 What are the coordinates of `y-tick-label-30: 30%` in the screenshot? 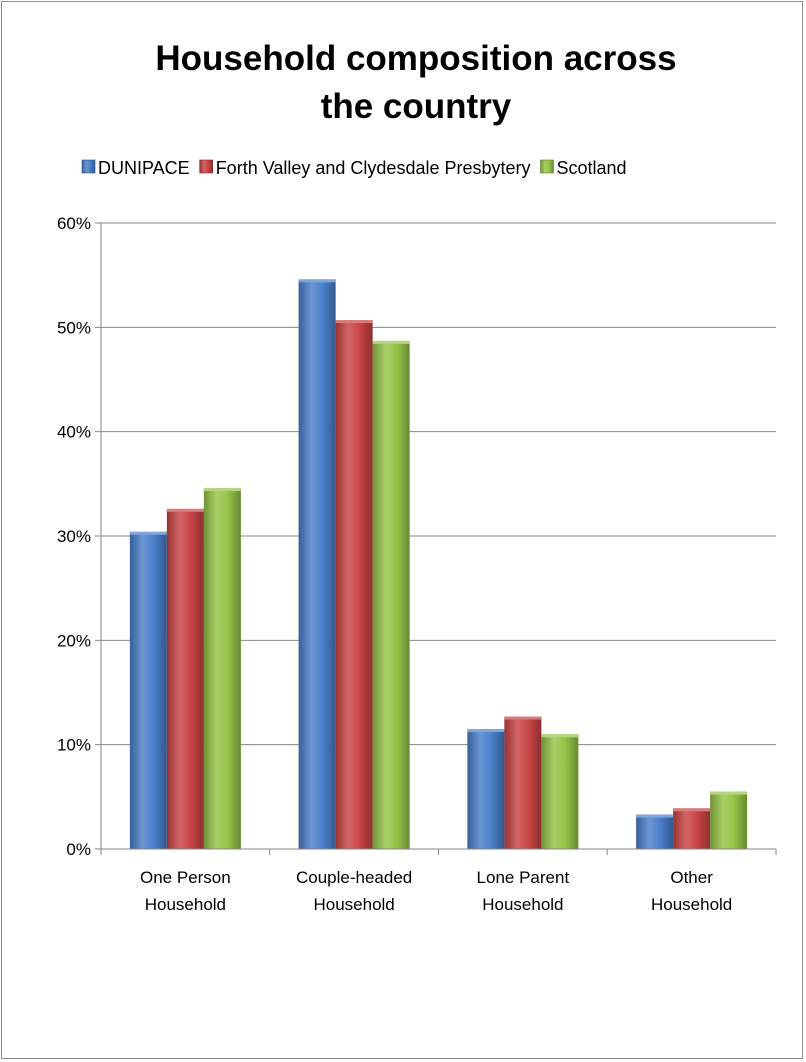 It's located at (74, 536).